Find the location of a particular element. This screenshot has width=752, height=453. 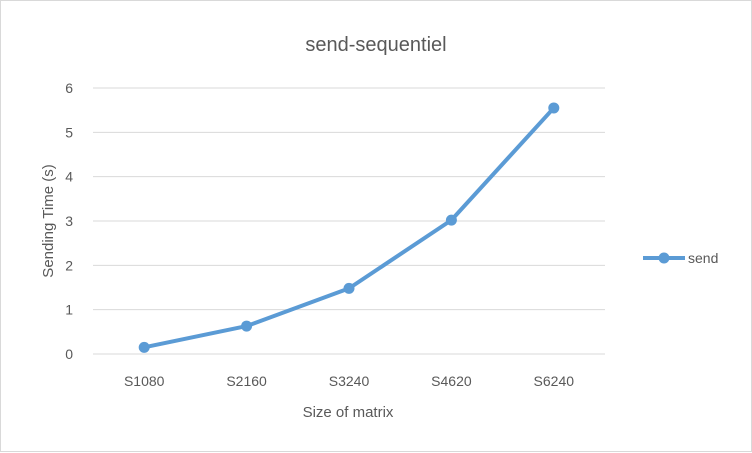

y-tick-label: 1 is located at coordinates (69, 310).